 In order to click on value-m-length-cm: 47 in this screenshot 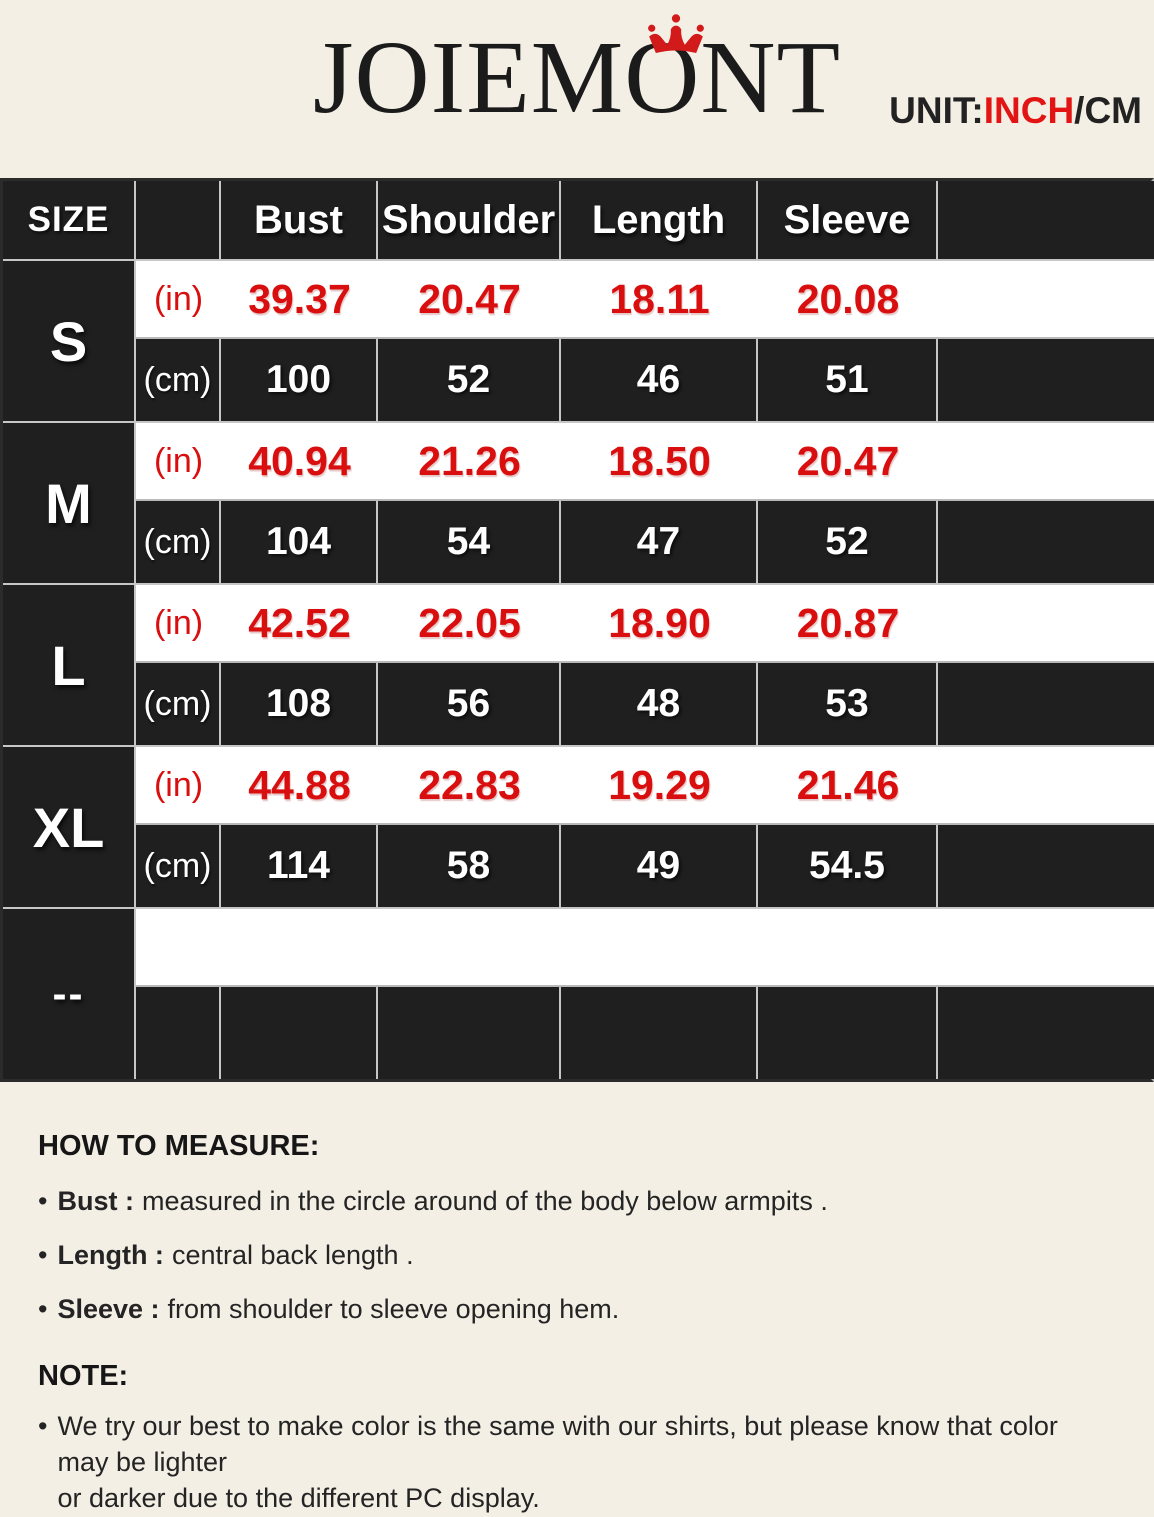, I will do `click(659, 543)`.